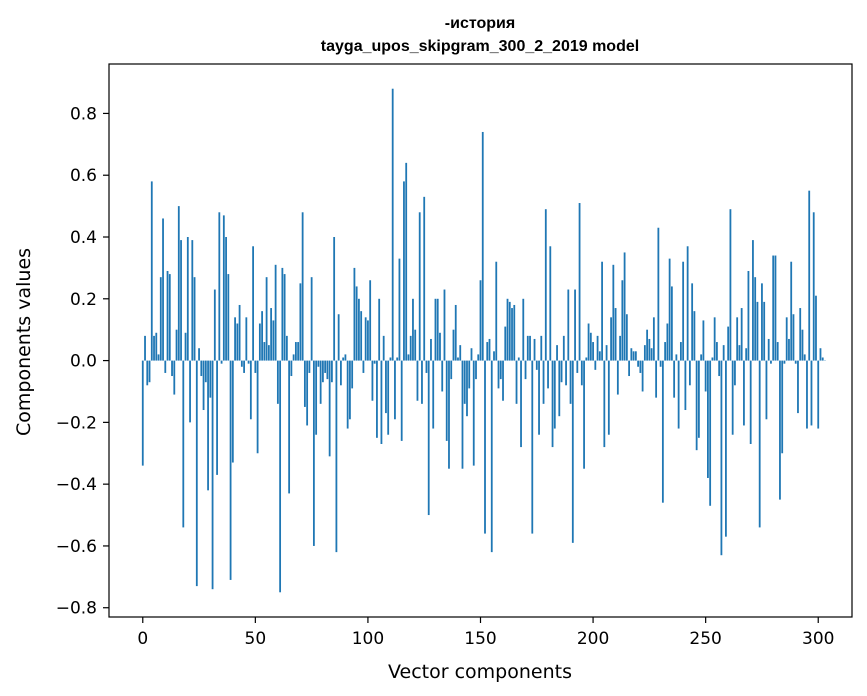 The image size is (867, 696). I want to click on x-tick-label: 200, so click(593, 639).